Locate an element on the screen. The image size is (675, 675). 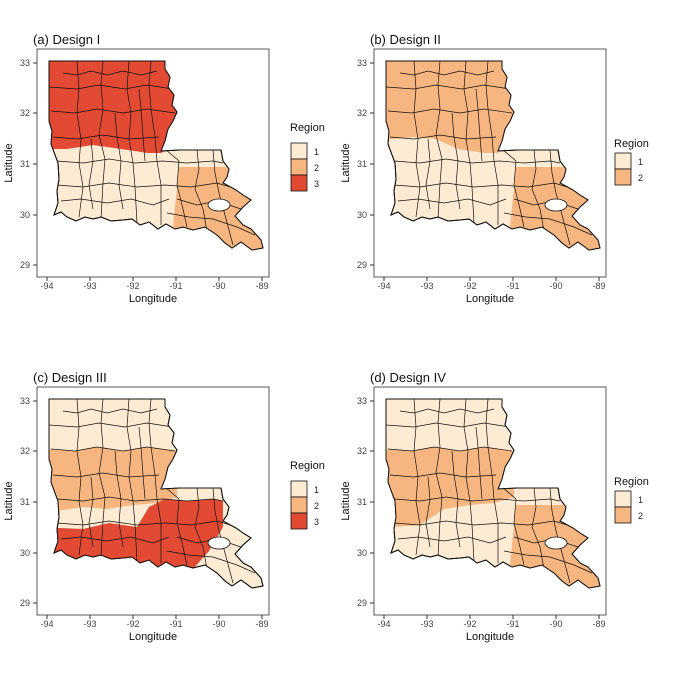
panel-title: (a) Design I is located at coordinates (66, 39).